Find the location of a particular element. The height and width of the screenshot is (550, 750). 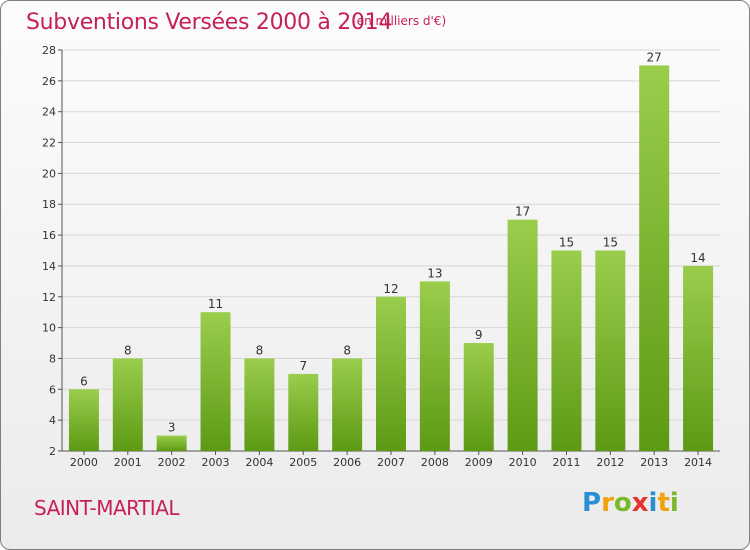

x-tick-label: 2012 is located at coordinates (610, 462).